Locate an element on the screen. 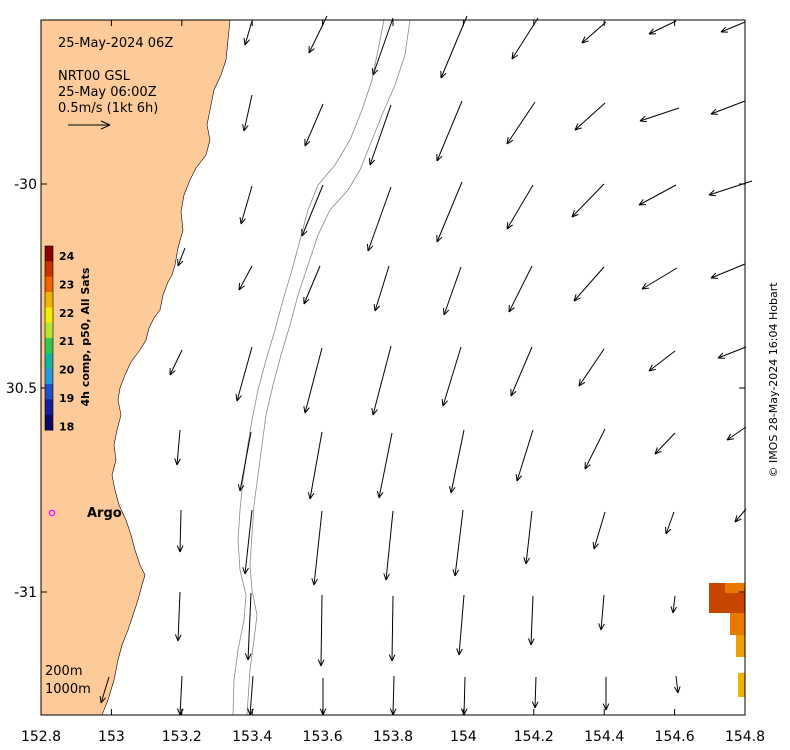 The height and width of the screenshot is (750, 790). colorbar-title: 4h comp, p50, All Sats is located at coordinates (85, 336).